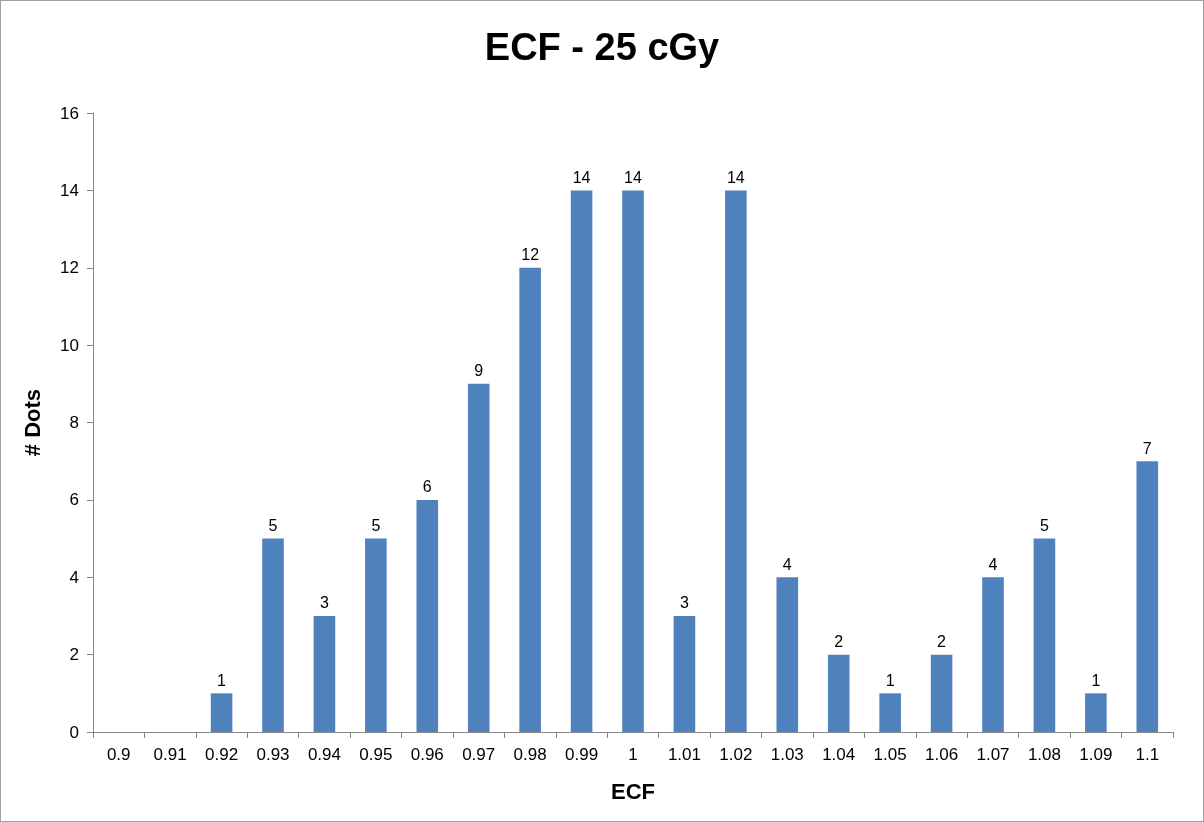 The image size is (1204, 822). Describe the element at coordinates (479, 371) in the screenshot. I see `data-label: 9` at that location.